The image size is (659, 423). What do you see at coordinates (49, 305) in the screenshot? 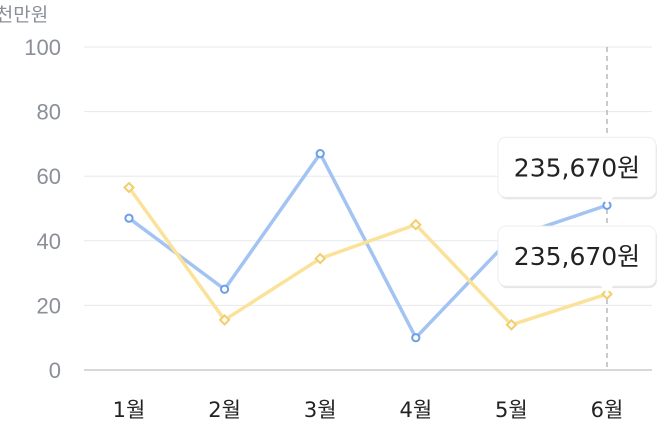
I see `y-tick-label: 20` at bounding box center [49, 305].